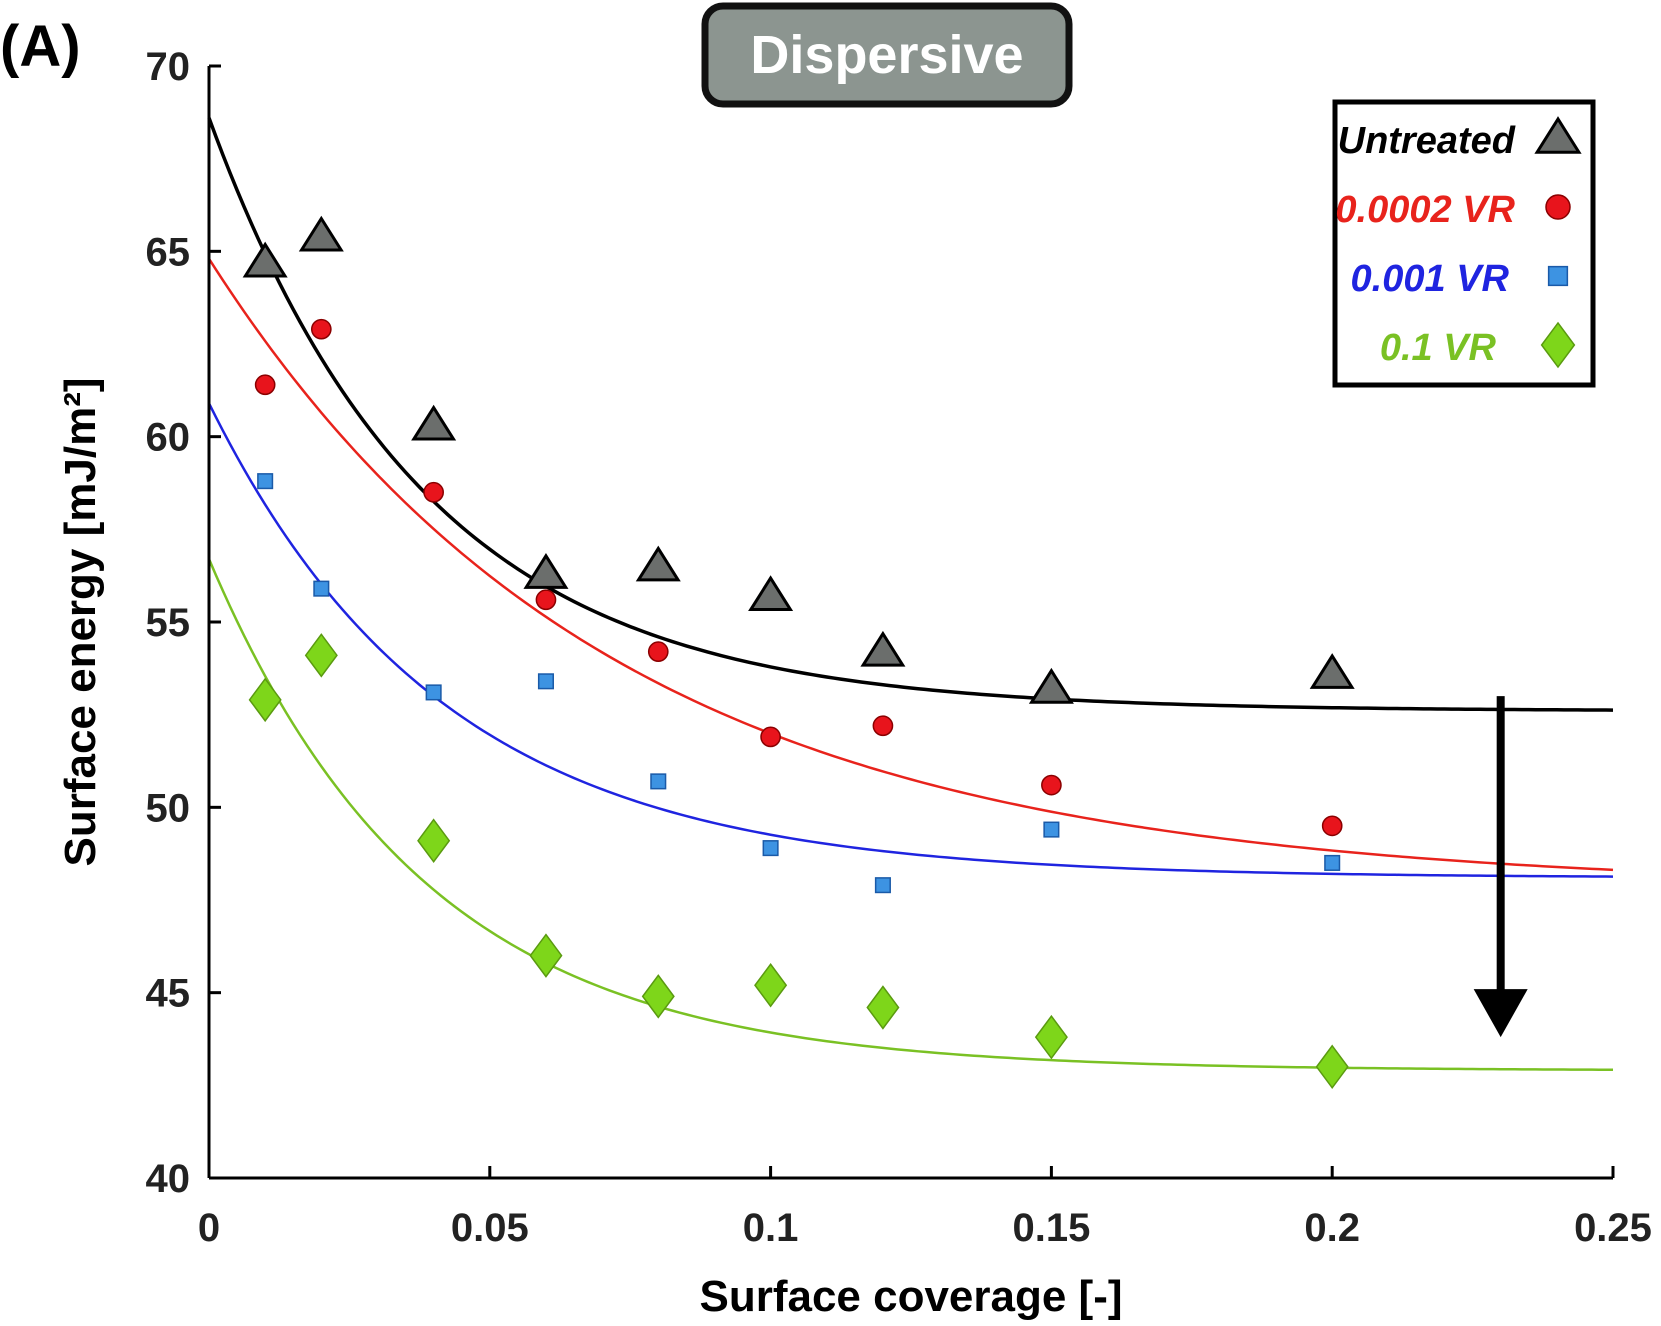 The height and width of the screenshot is (1326, 1661). What do you see at coordinates (168, 1179) in the screenshot?
I see `y-tick-label: 40` at bounding box center [168, 1179].